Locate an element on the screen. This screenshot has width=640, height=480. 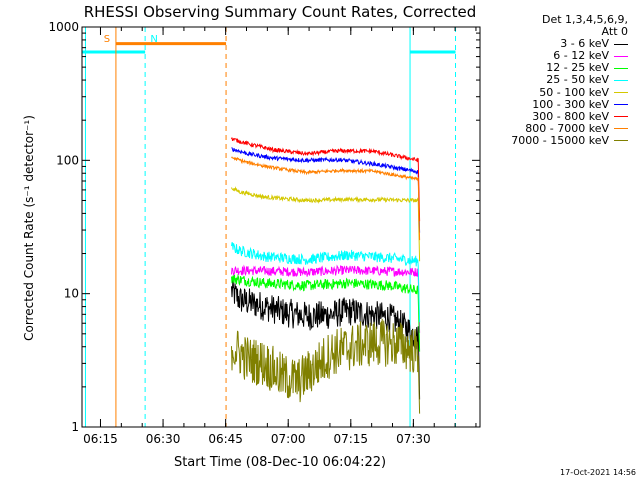
legend-entry-label: 300 - 800 keV is located at coordinates (570, 116).